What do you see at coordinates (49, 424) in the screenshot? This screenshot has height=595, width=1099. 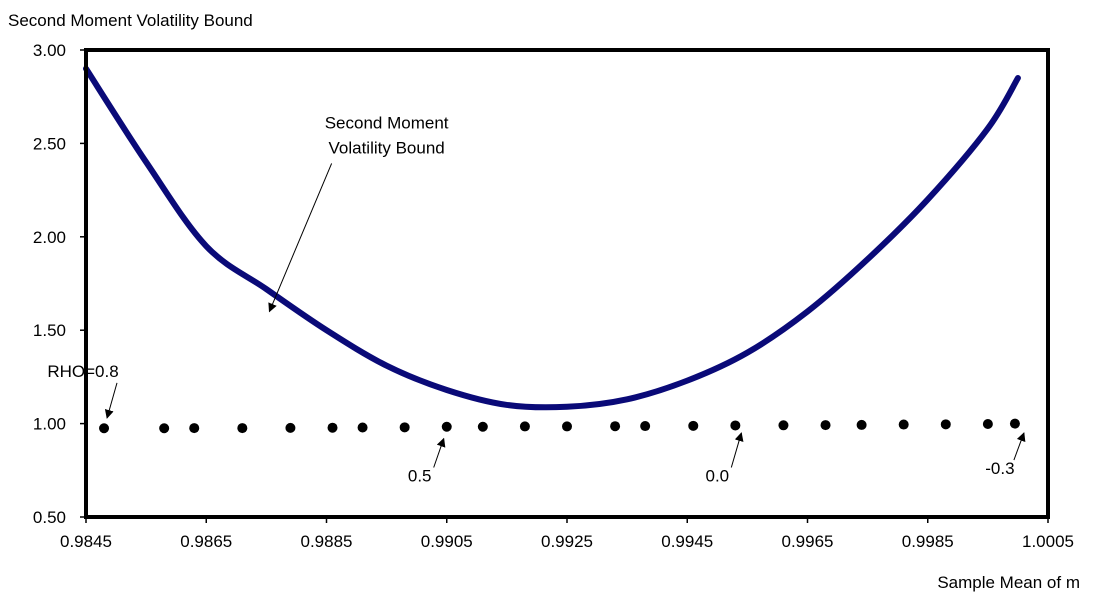 I see `y-tick-label: 1.00` at bounding box center [49, 424].